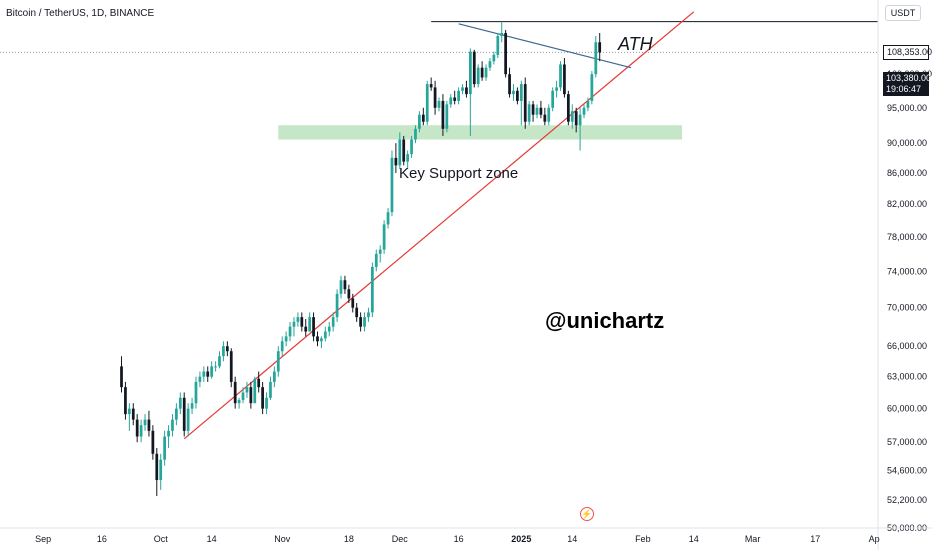 The width and height of the screenshot is (932, 550). What do you see at coordinates (161, 539) in the screenshot?
I see `time-tick-label: Oct` at bounding box center [161, 539].